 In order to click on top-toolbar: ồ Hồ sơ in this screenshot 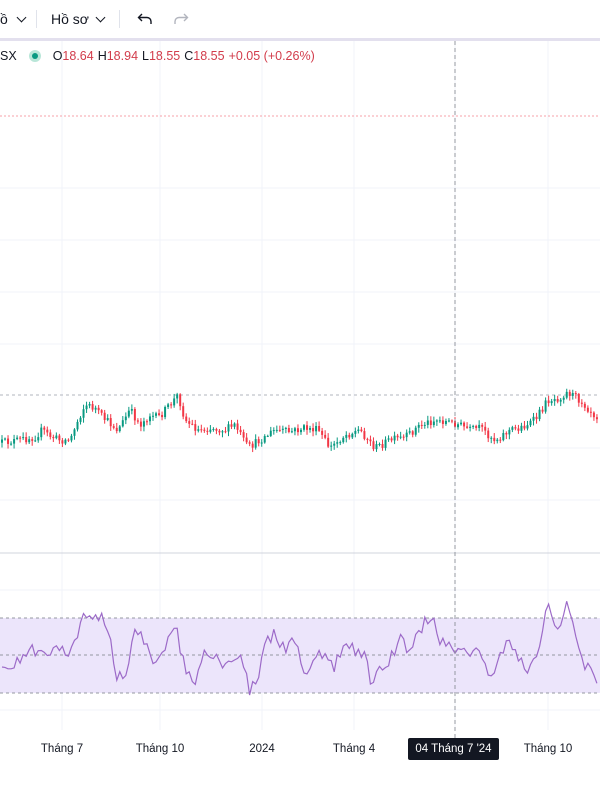, I will do `click(300, 19)`.